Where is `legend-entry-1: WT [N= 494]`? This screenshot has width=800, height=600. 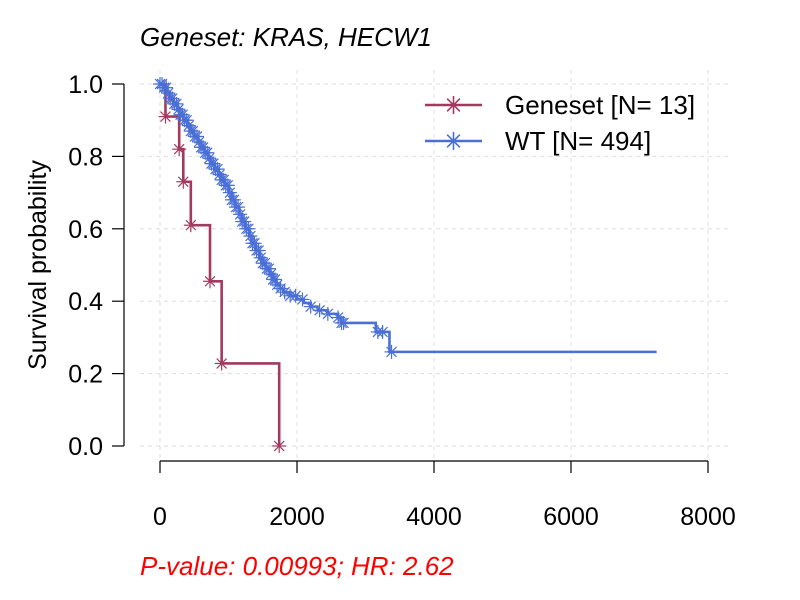 legend-entry-1: WT [N= 494] is located at coordinates (538, 141).